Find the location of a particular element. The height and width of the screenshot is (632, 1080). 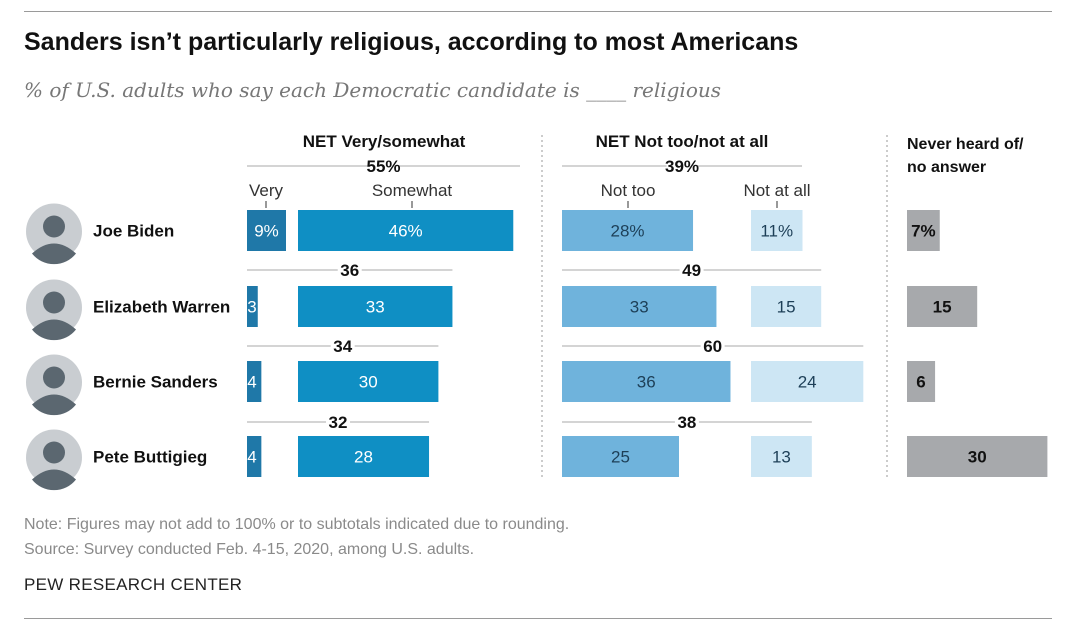

bar-value-label: 46% is located at coordinates (406, 231).